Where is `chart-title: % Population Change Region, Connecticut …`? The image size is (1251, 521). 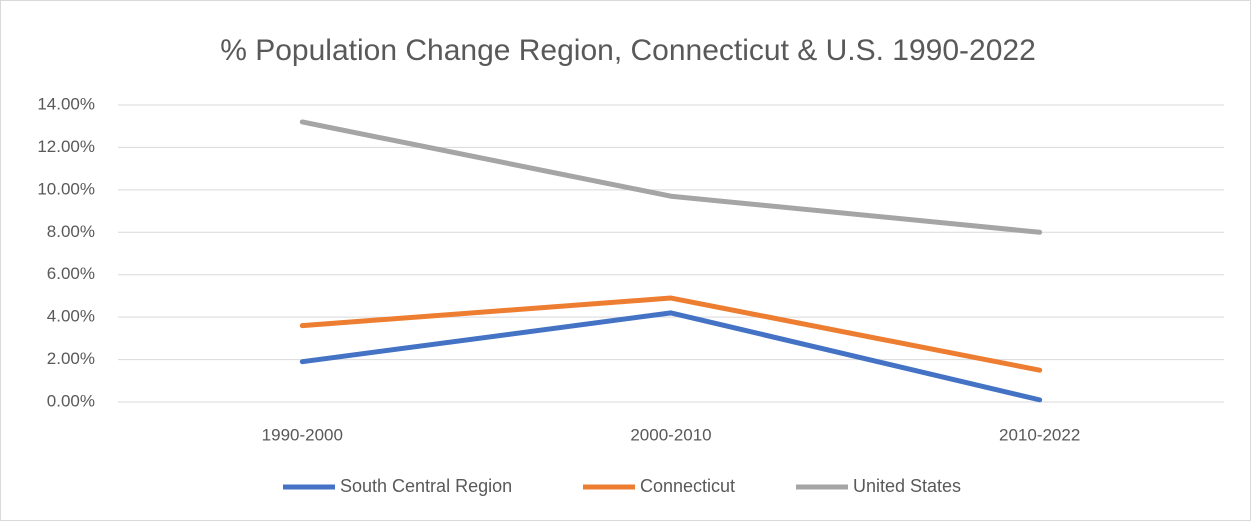
chart-title: % Population Change Region, Connecticut … is located at coordinates (628, 50).